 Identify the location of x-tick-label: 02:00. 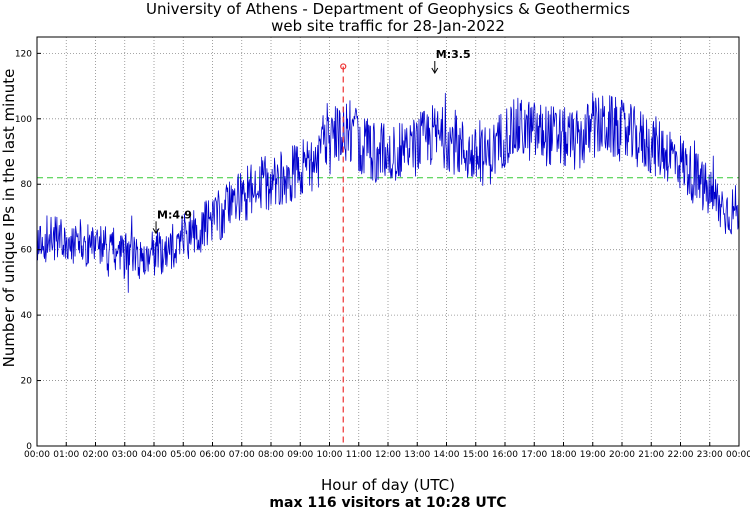
(96, 455).